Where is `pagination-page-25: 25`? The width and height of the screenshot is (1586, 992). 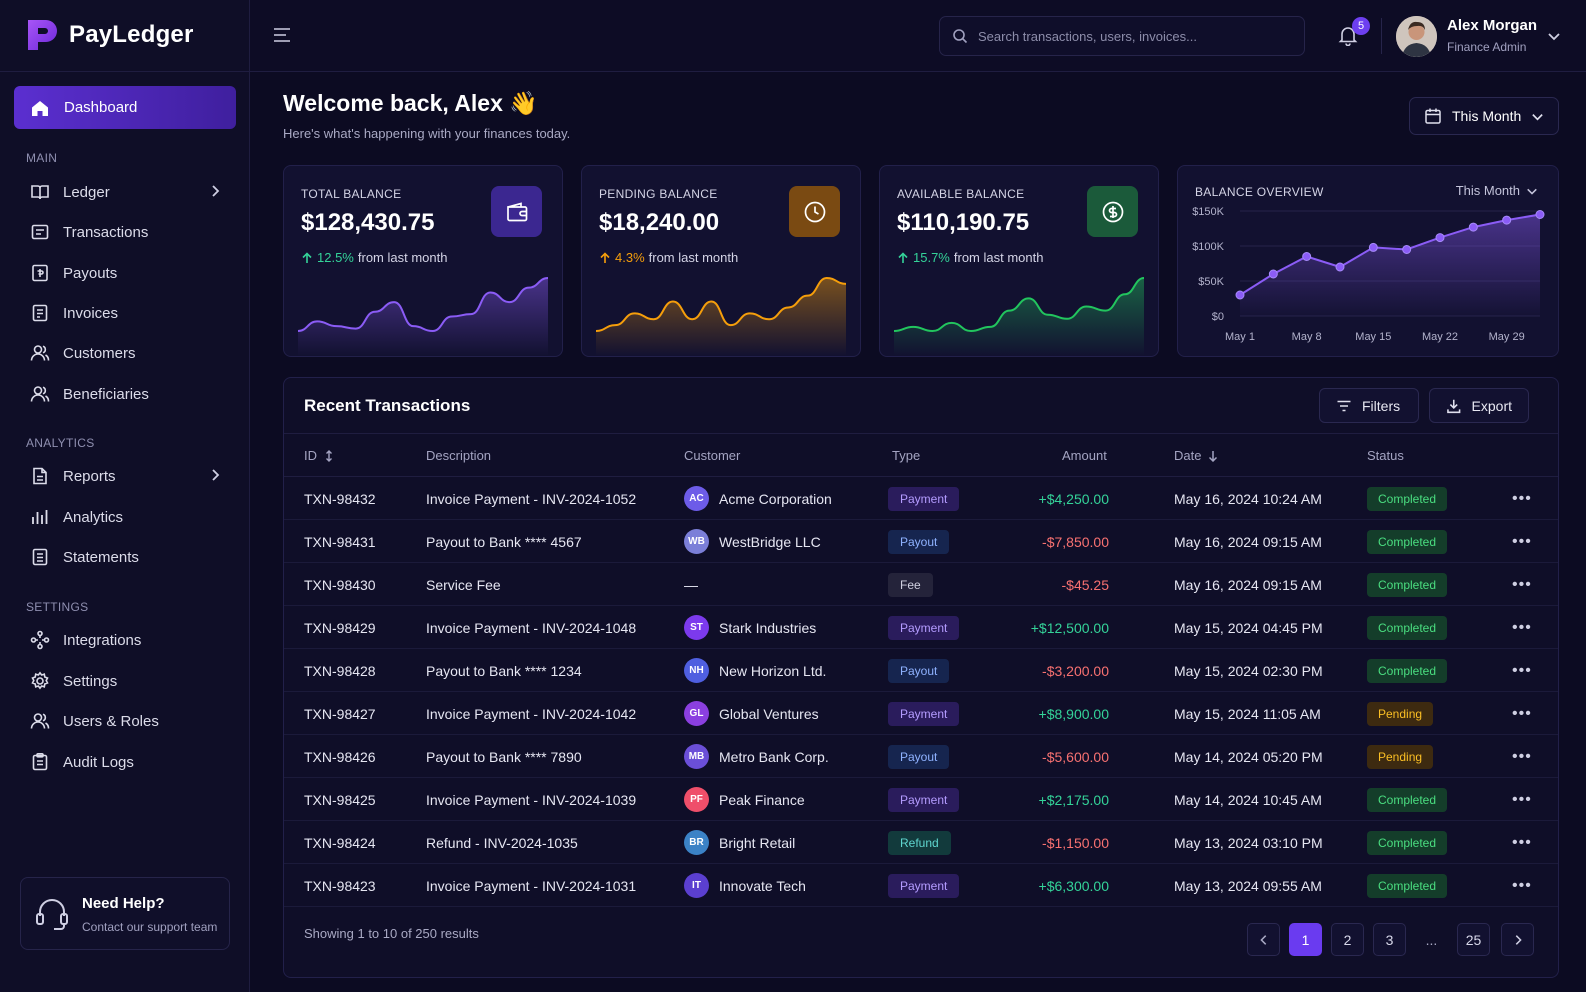
pagination-page-25: 25 is located at coordinates (1473, 939).